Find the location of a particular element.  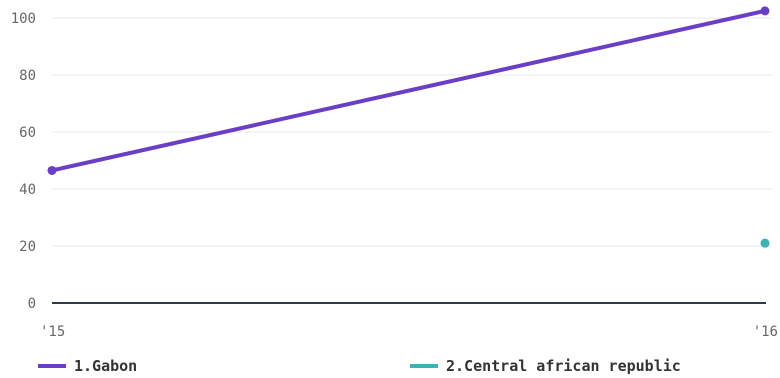

x-axis-ticks: '15 '16 is located at coordinates (409, 332).